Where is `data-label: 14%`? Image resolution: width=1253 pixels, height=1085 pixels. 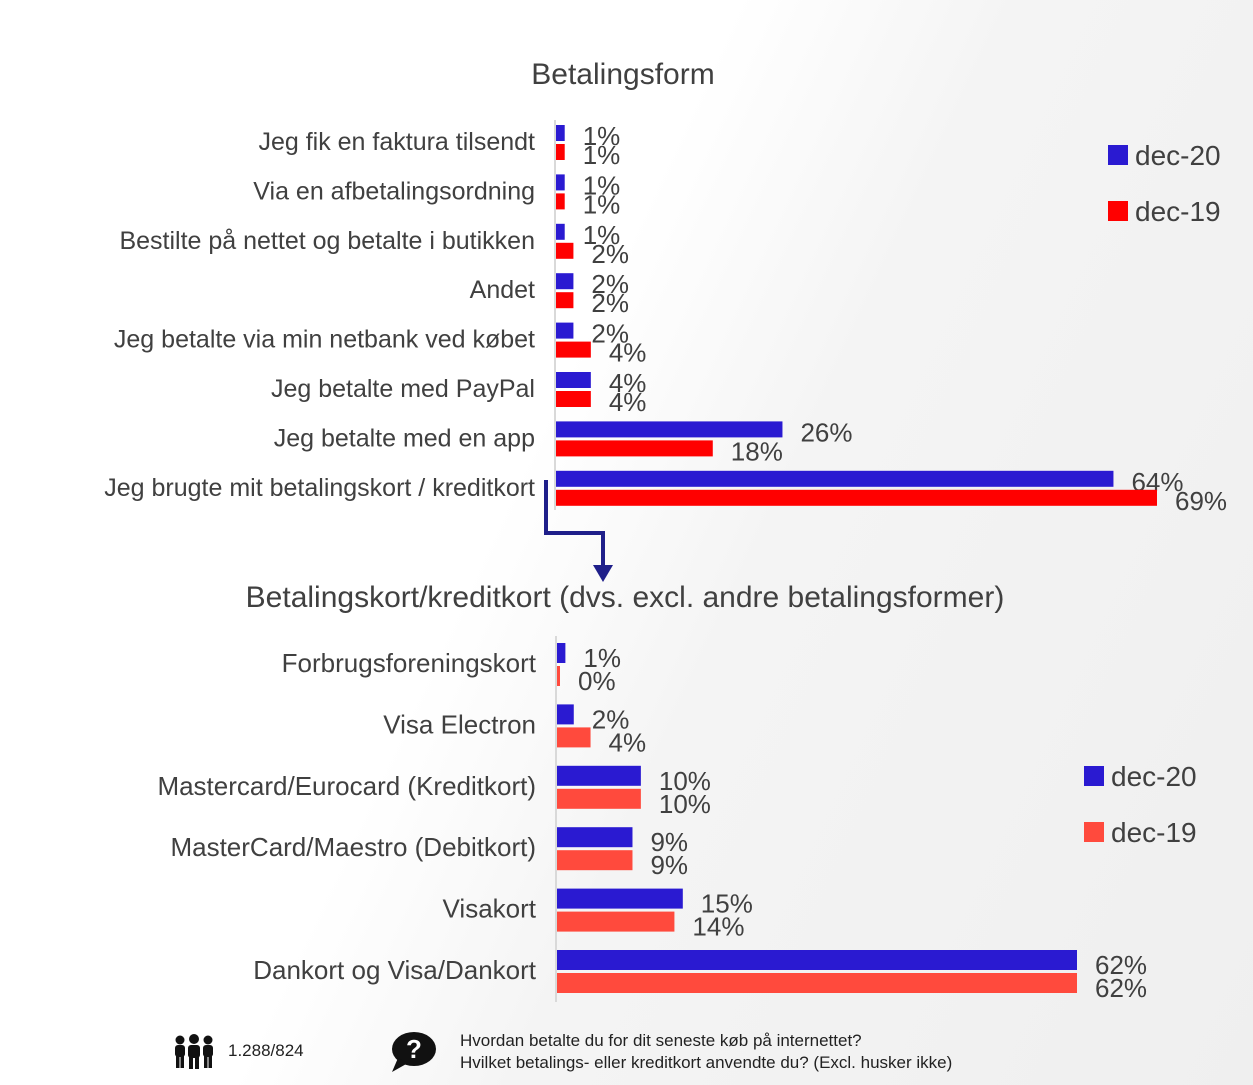 data-label: 14% is located at coordinates (718, 927).